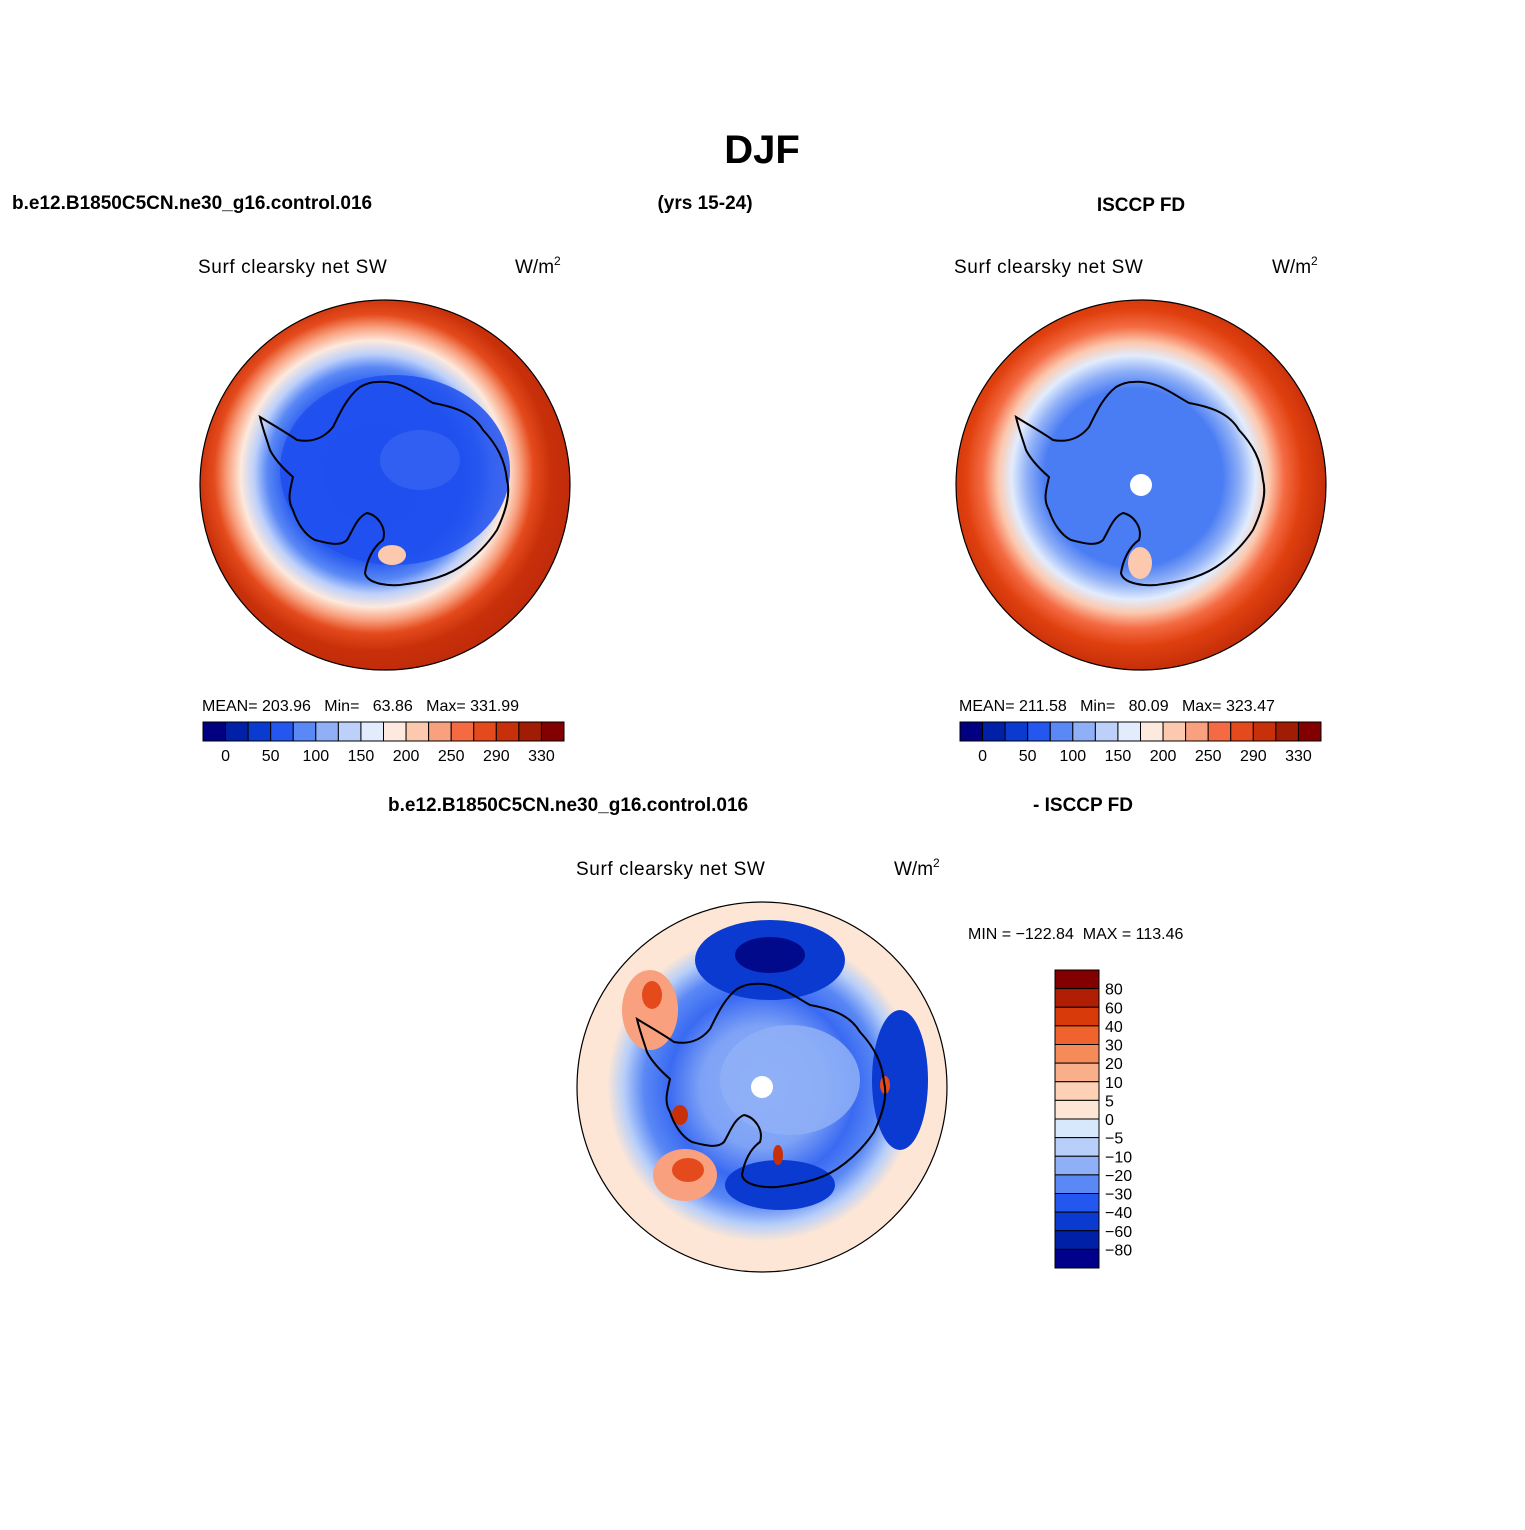 This screenshot has width=1525, height=1530. Describe the element at coordinates (315, 756) in the screenshot. I see `model-colorbar-tick-label: 100` at that location.